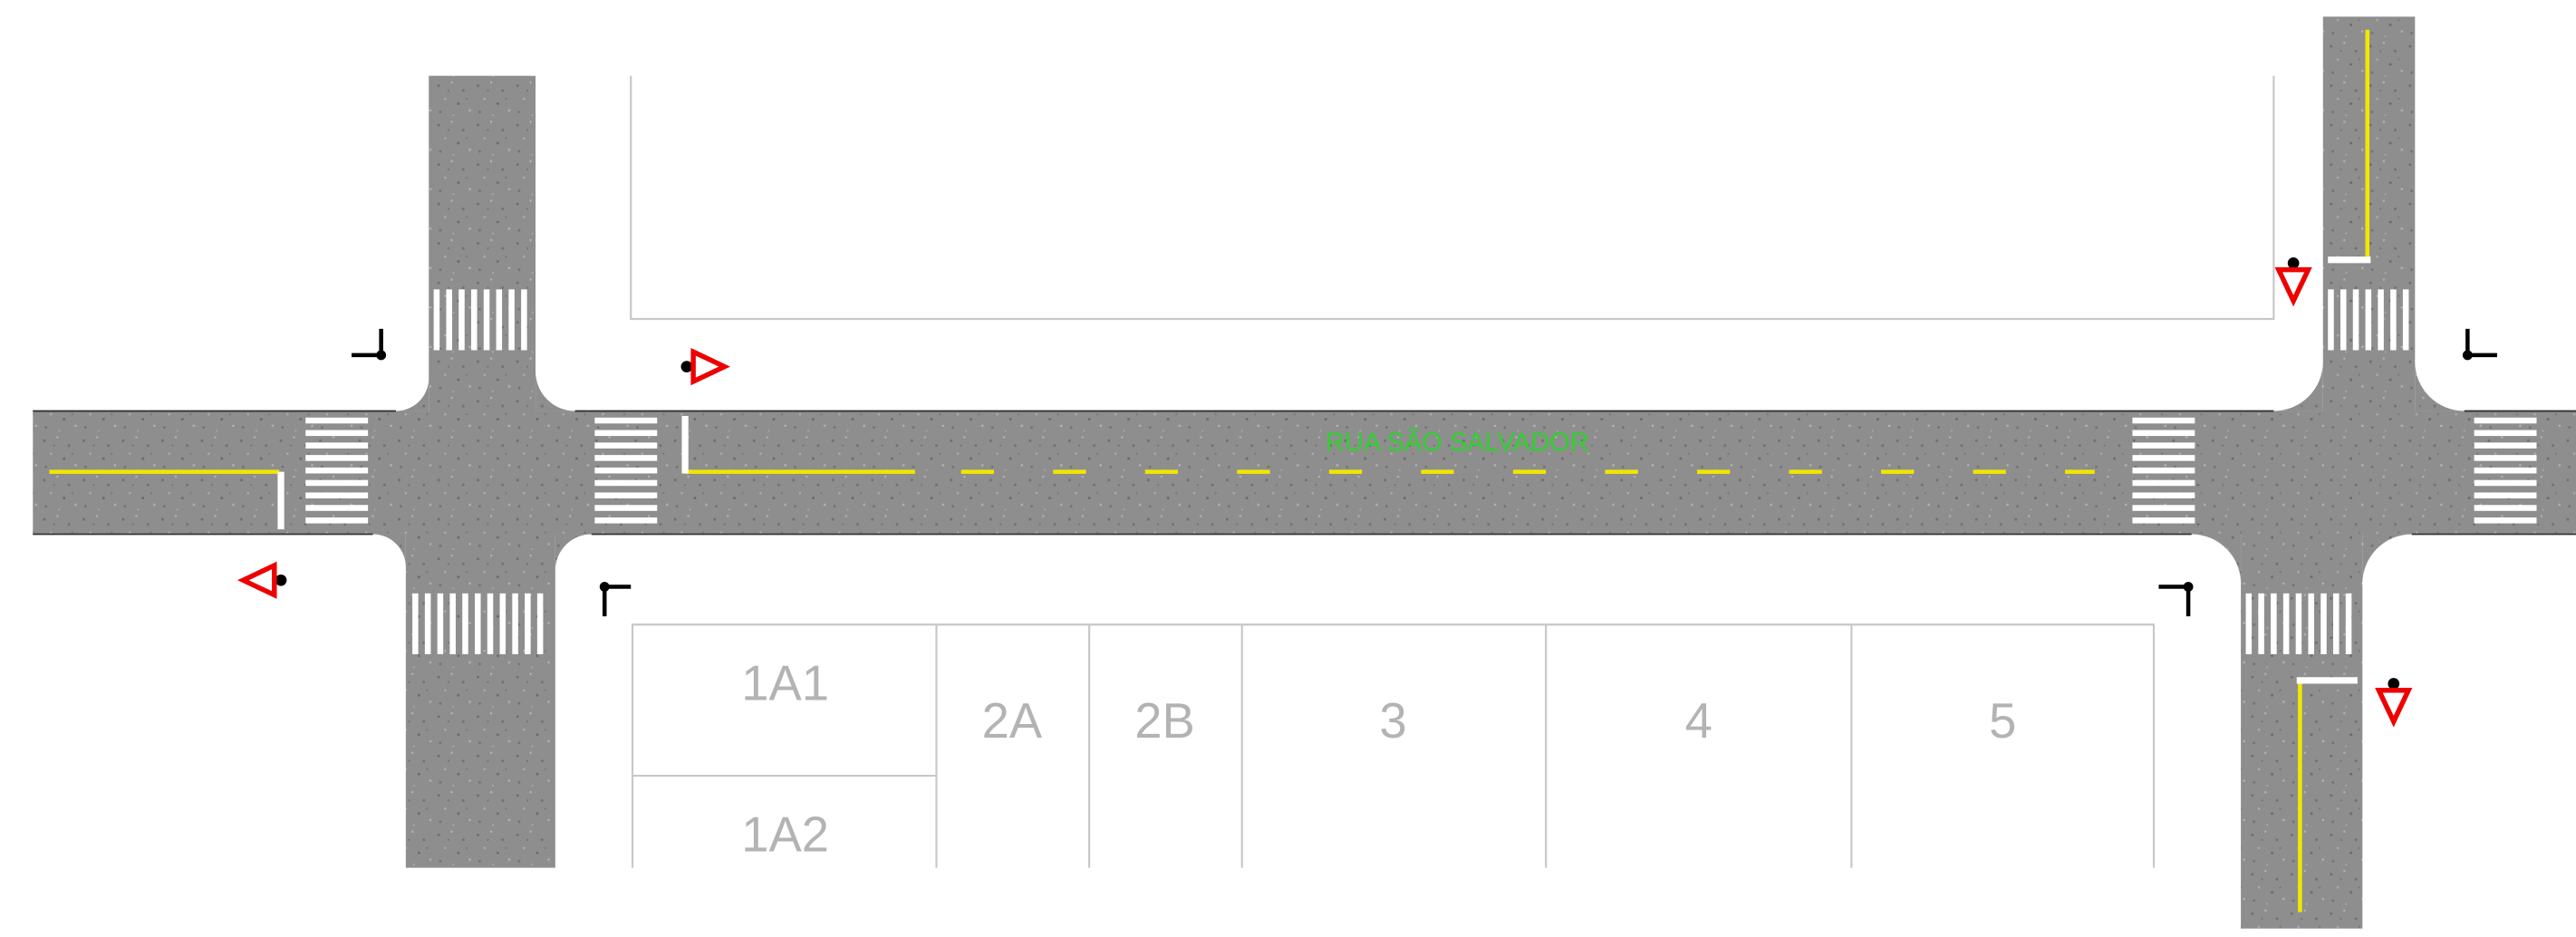 Image resolution: width=2576 pixels, height=937 pixels. Describe the element at coordinates (2002, 721) in the screenshot. I see `lot-label: 5` at that location.